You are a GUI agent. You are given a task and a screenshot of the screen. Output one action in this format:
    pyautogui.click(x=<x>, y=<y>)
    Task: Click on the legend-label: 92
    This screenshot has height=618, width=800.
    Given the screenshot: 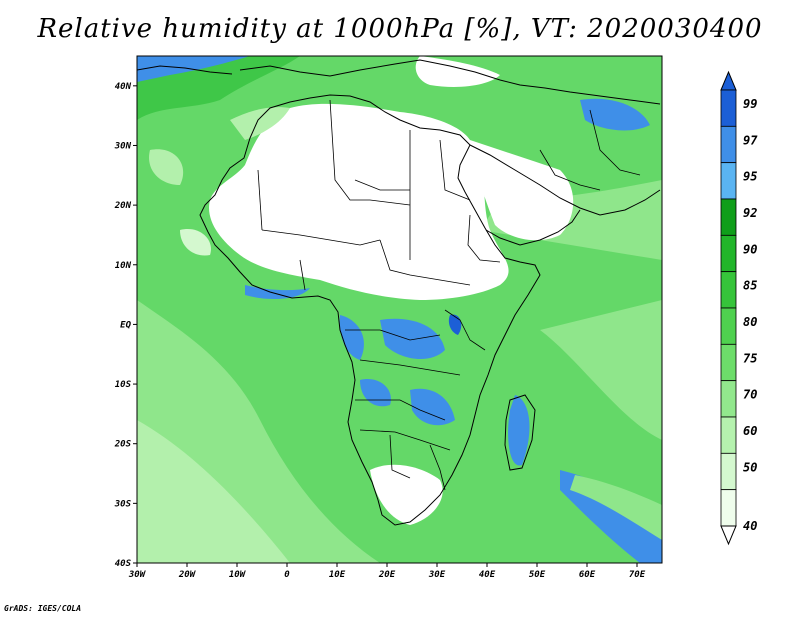 What is the action you would take?
    pyautogui.click(x=750, y=213)
    